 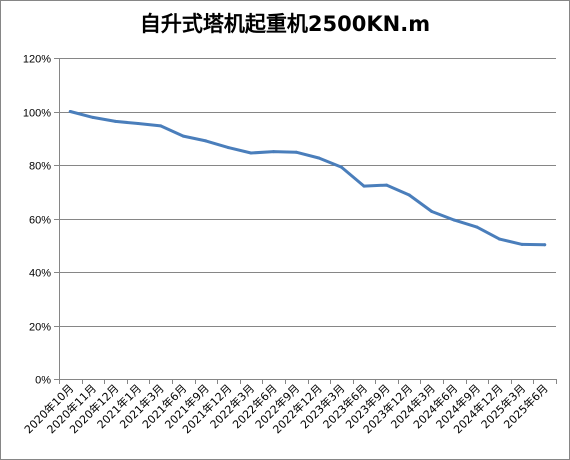 What do you see at coordinates (40, 328) in the screenshot?
I see `y-tick-label: 20%` at bounding box center [40, 328].